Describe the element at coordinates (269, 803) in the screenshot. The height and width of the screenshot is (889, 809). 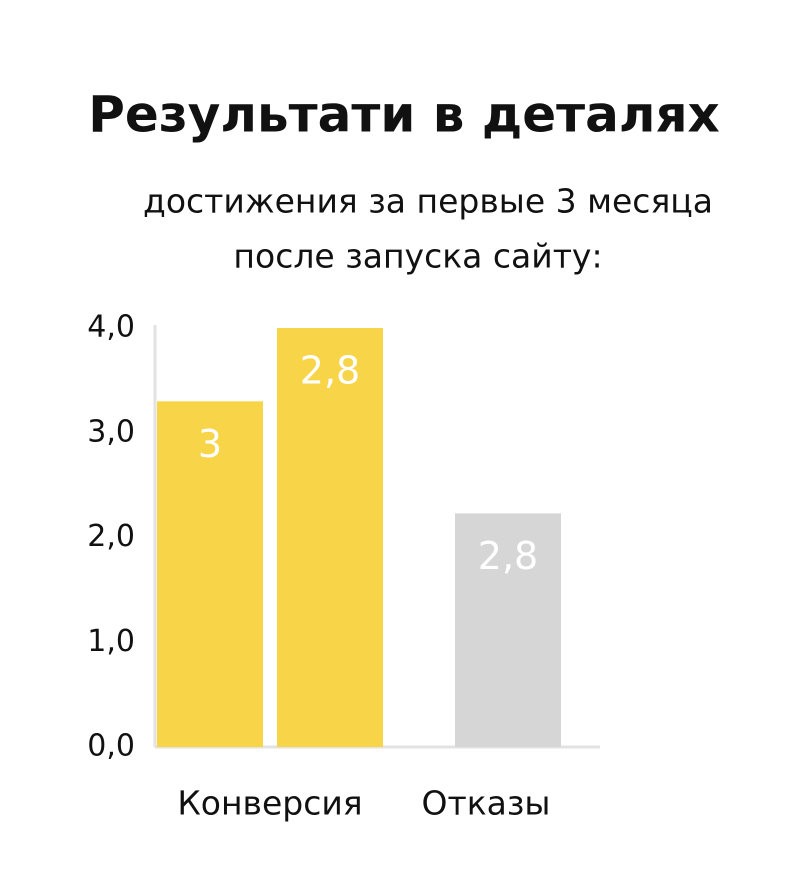
I see `x-tick-label: Конверсия` at that location.